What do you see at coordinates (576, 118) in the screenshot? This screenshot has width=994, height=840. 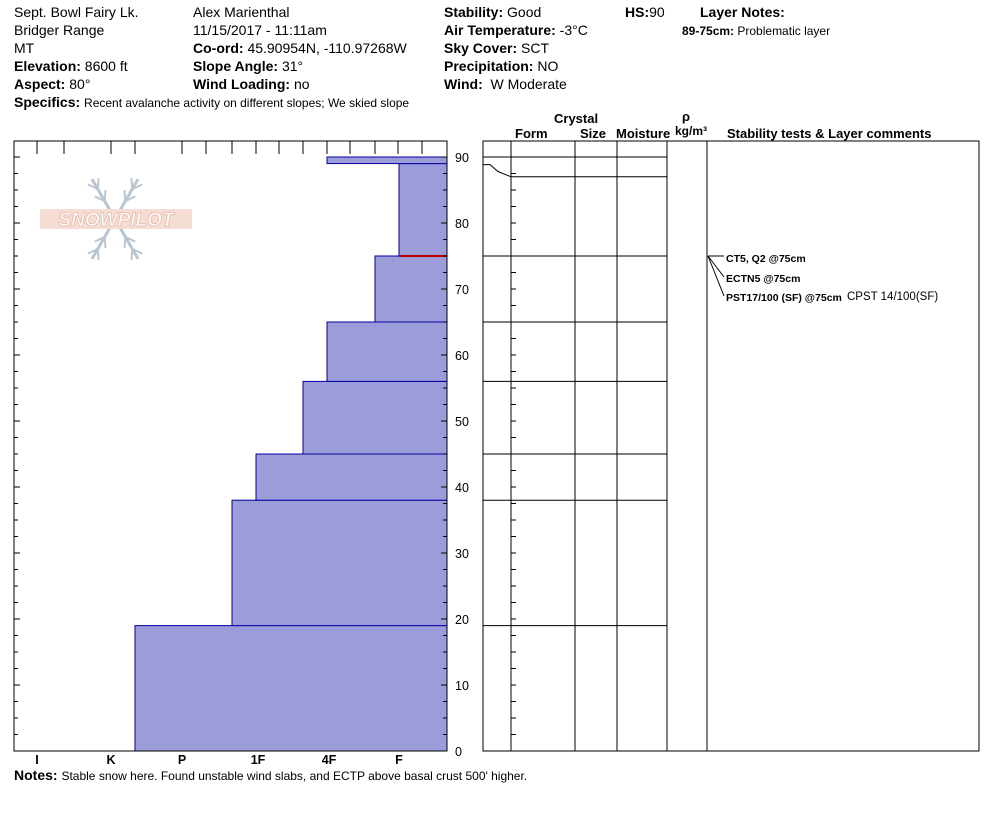 I see `col-crystal: Crystal` at bounding box center [576, 118].